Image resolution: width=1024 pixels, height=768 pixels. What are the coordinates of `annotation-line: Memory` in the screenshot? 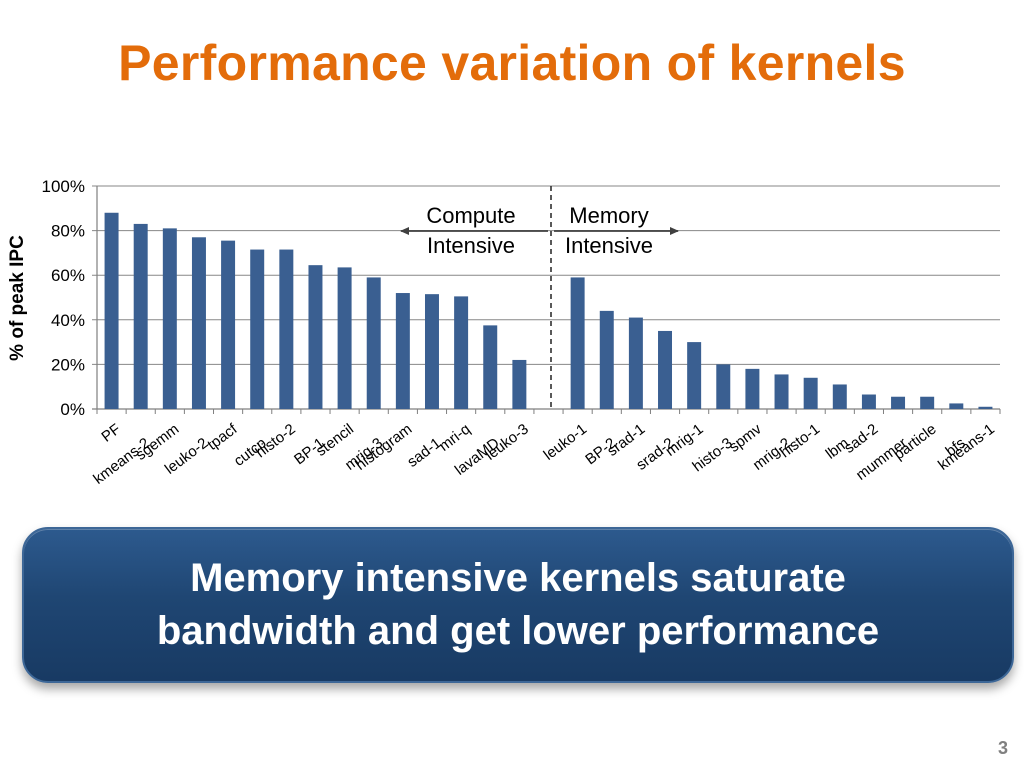 It's located at (608, 215).